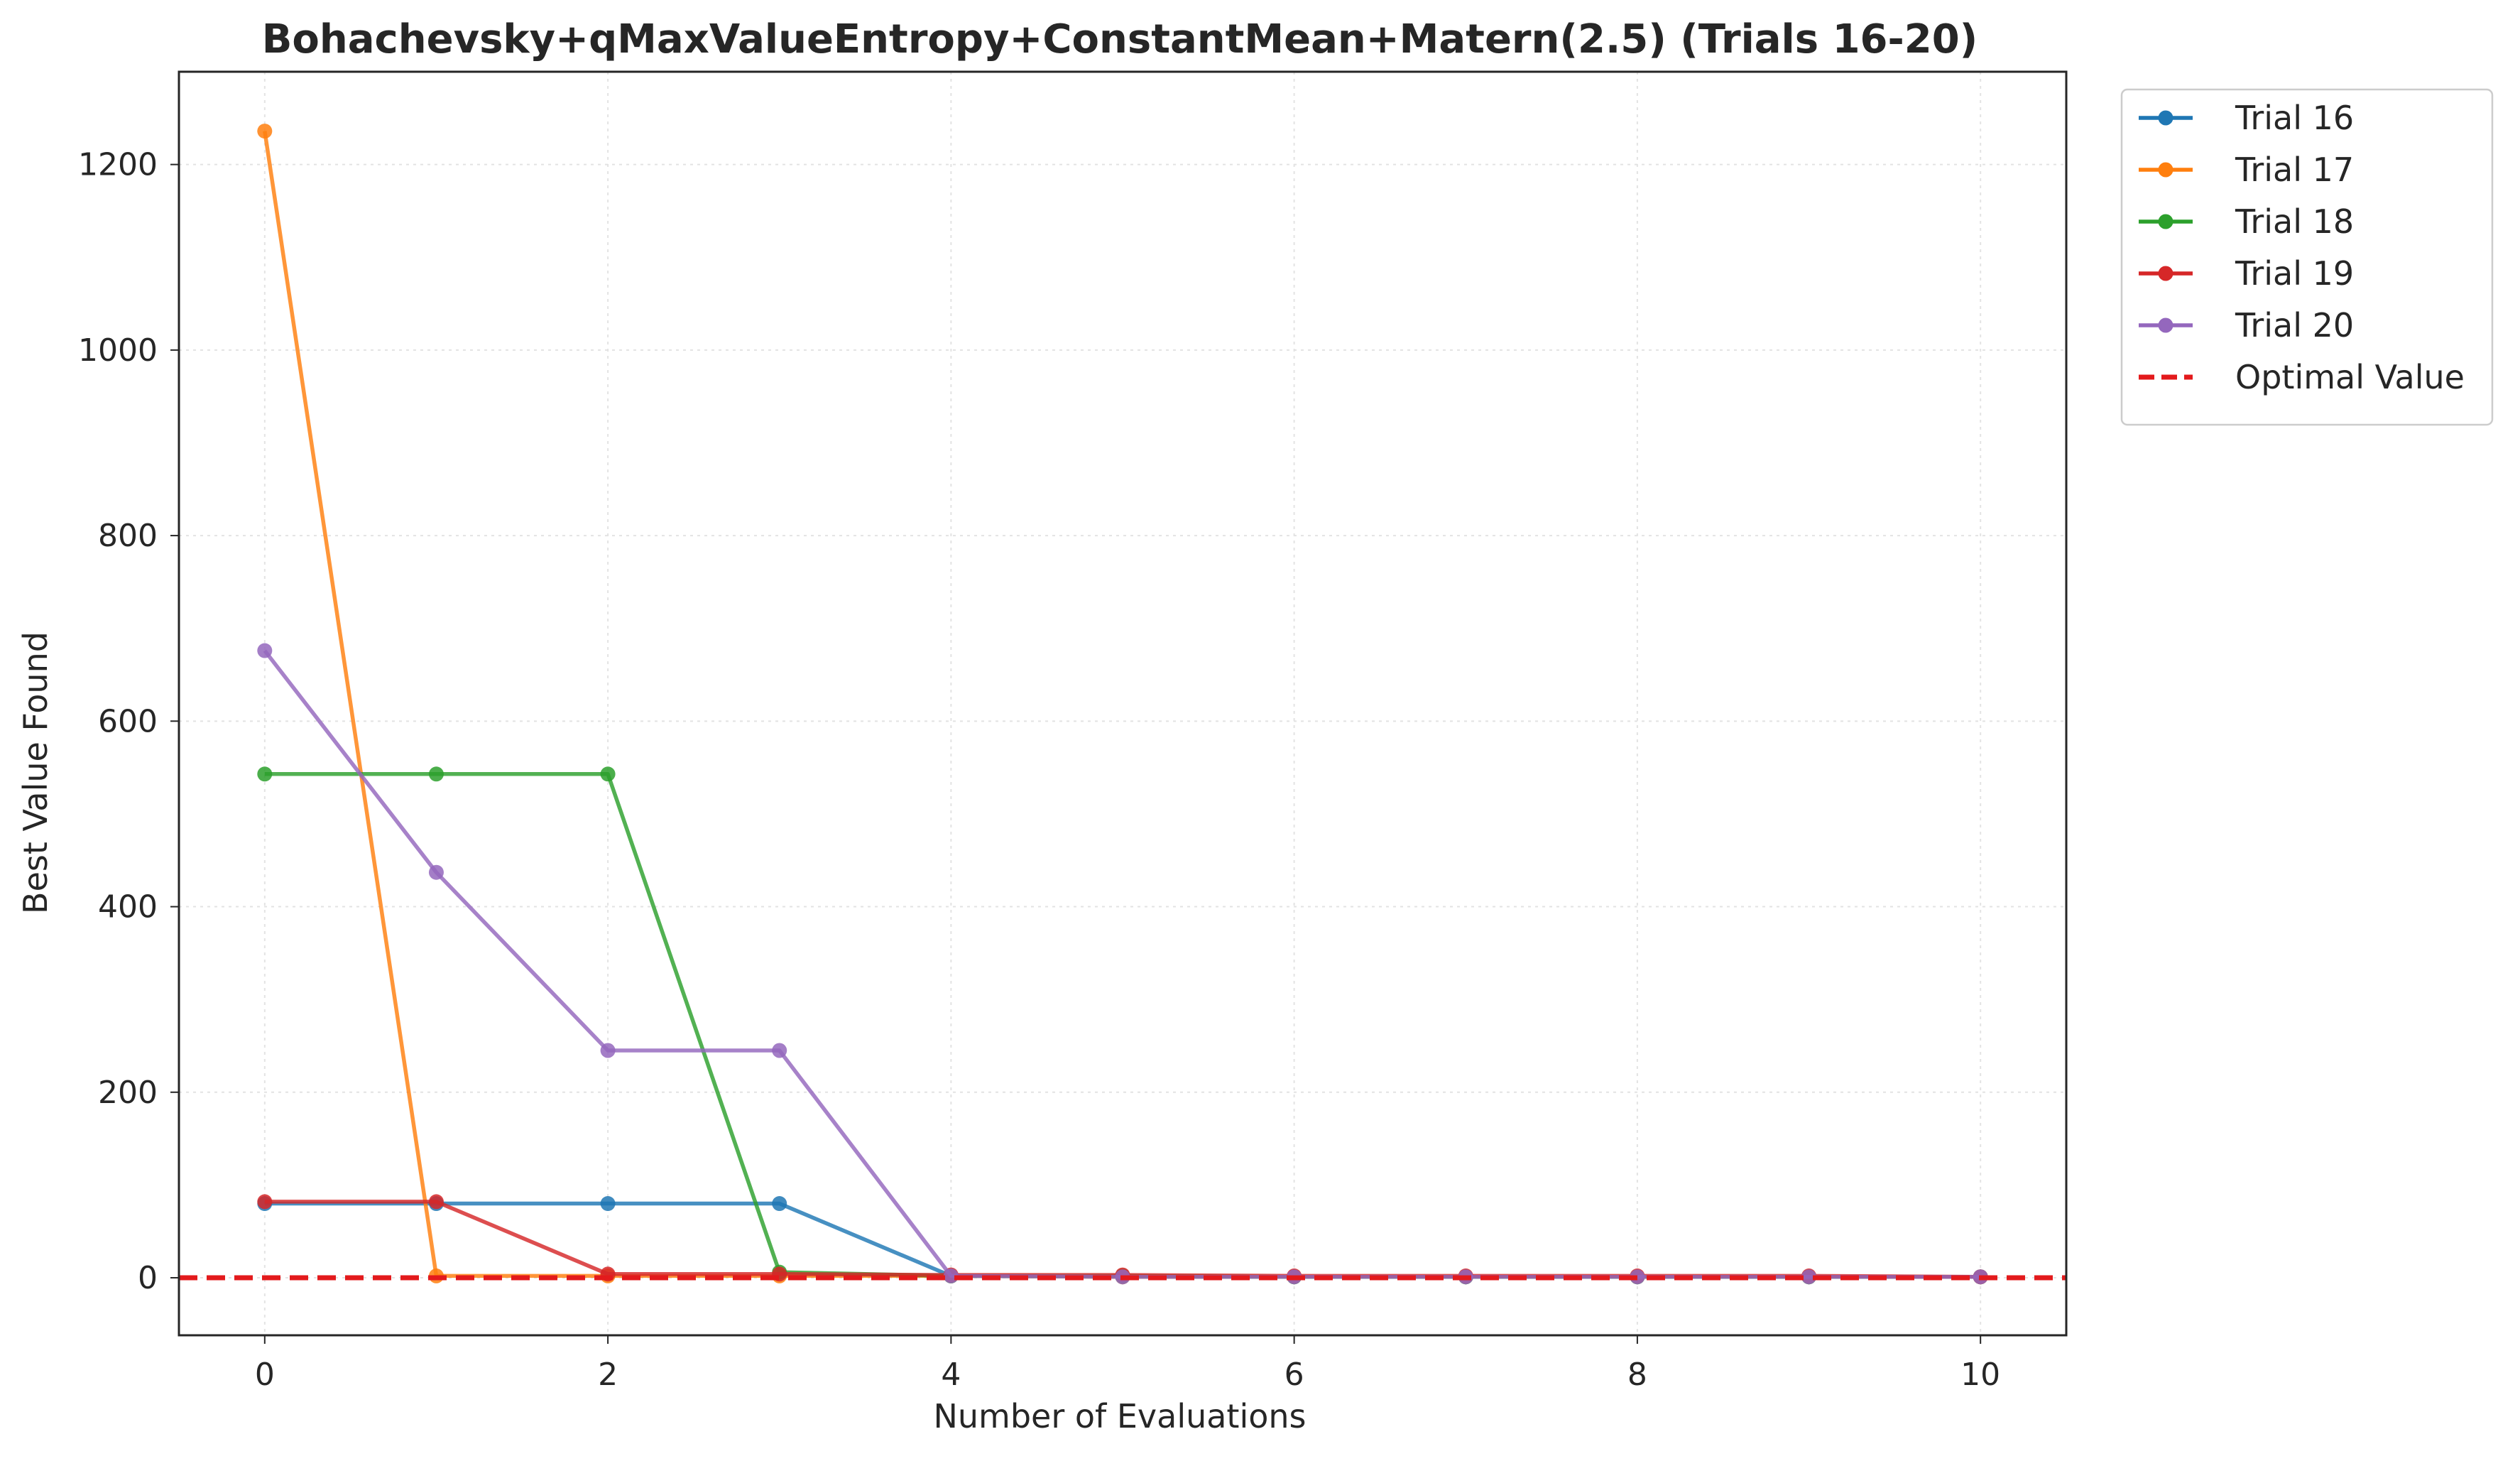 Image resolution: width=2520 pixels, height=1461 pixels. What do you see at coordinates (2294, 273) in the screenshot?
I see `legend-label: Trial 19` at bounding box center [2294, 273].